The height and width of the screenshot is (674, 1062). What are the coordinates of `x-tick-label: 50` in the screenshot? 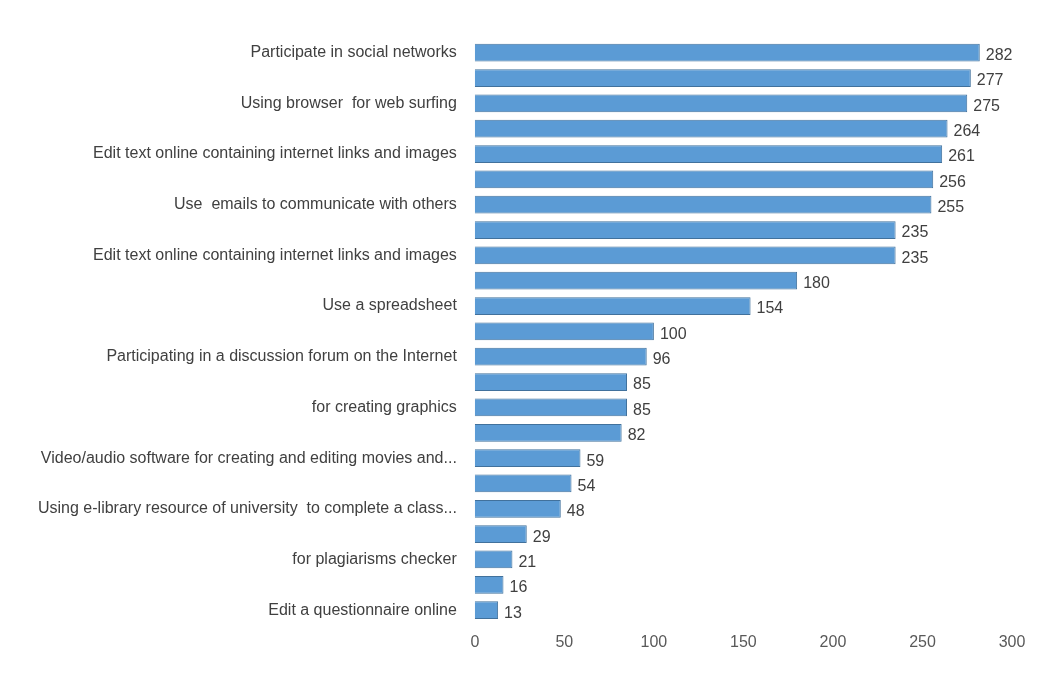 It's located at (564, 641).